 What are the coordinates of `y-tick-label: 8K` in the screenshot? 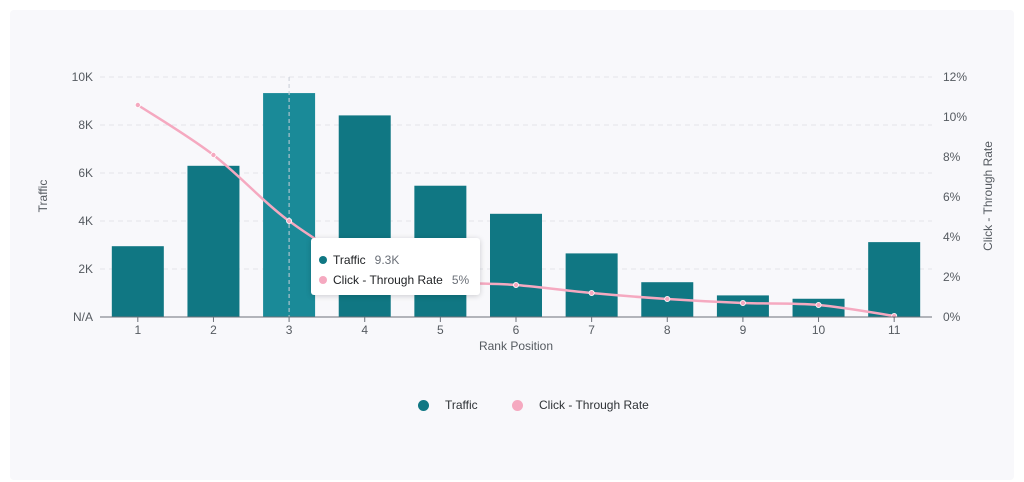 It's located at (85, 125).